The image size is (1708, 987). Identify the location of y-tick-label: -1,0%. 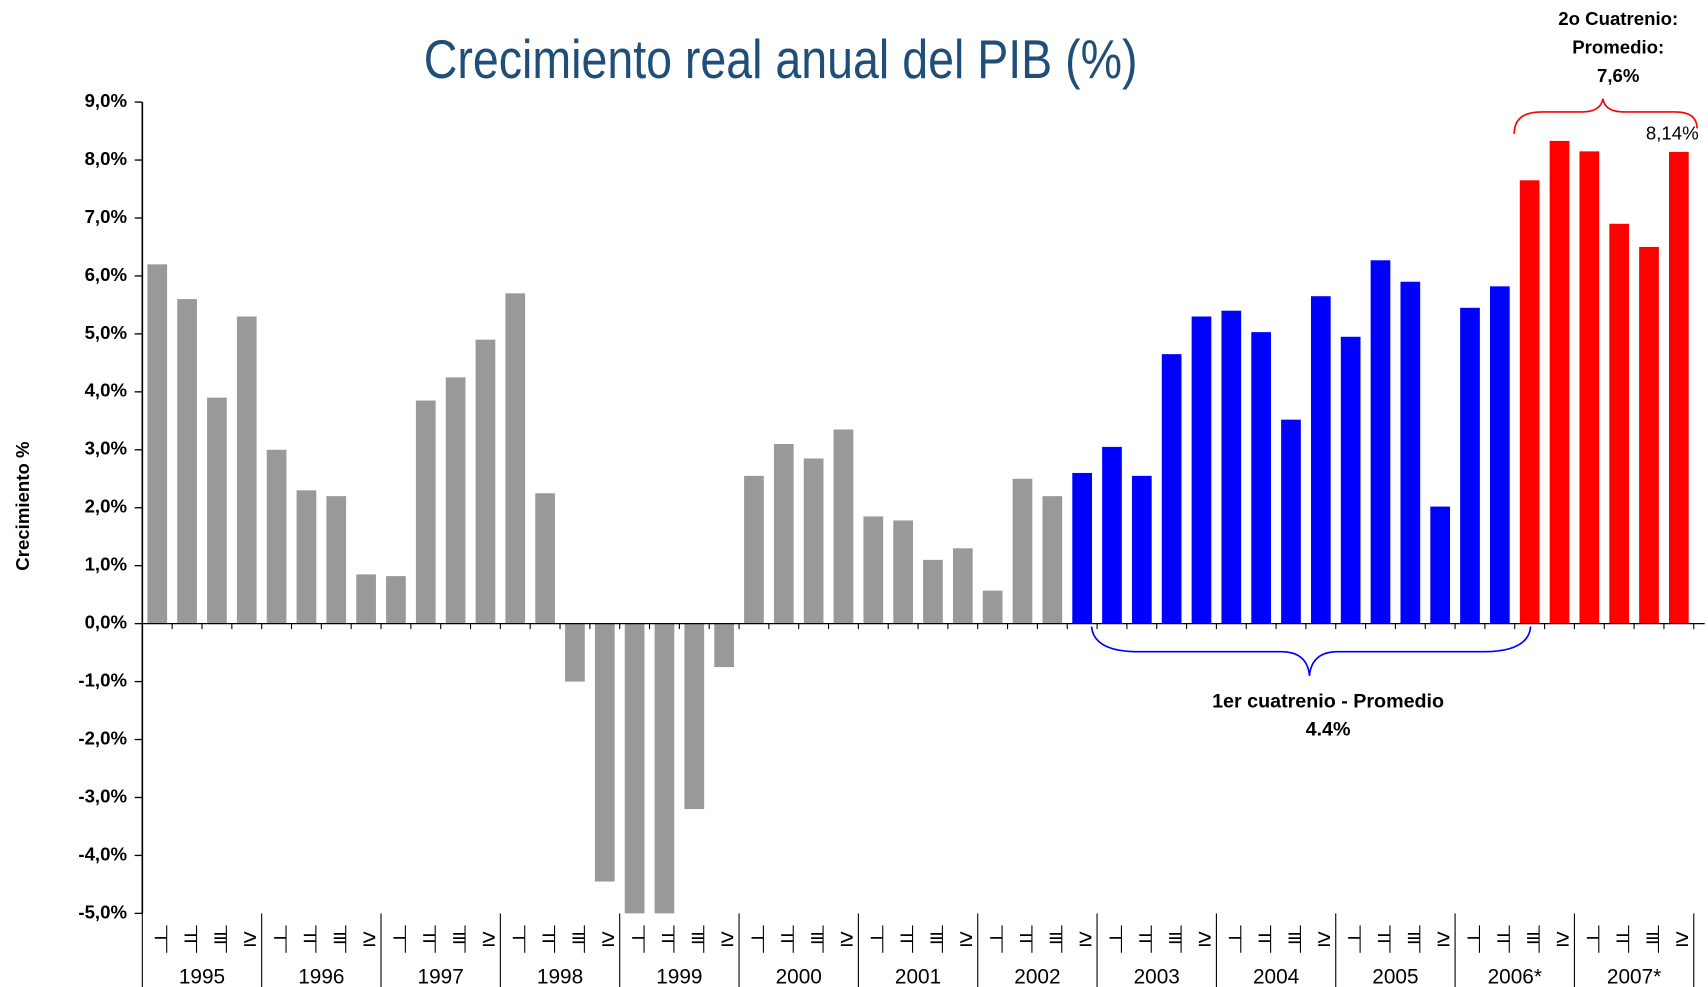
(102, 680).